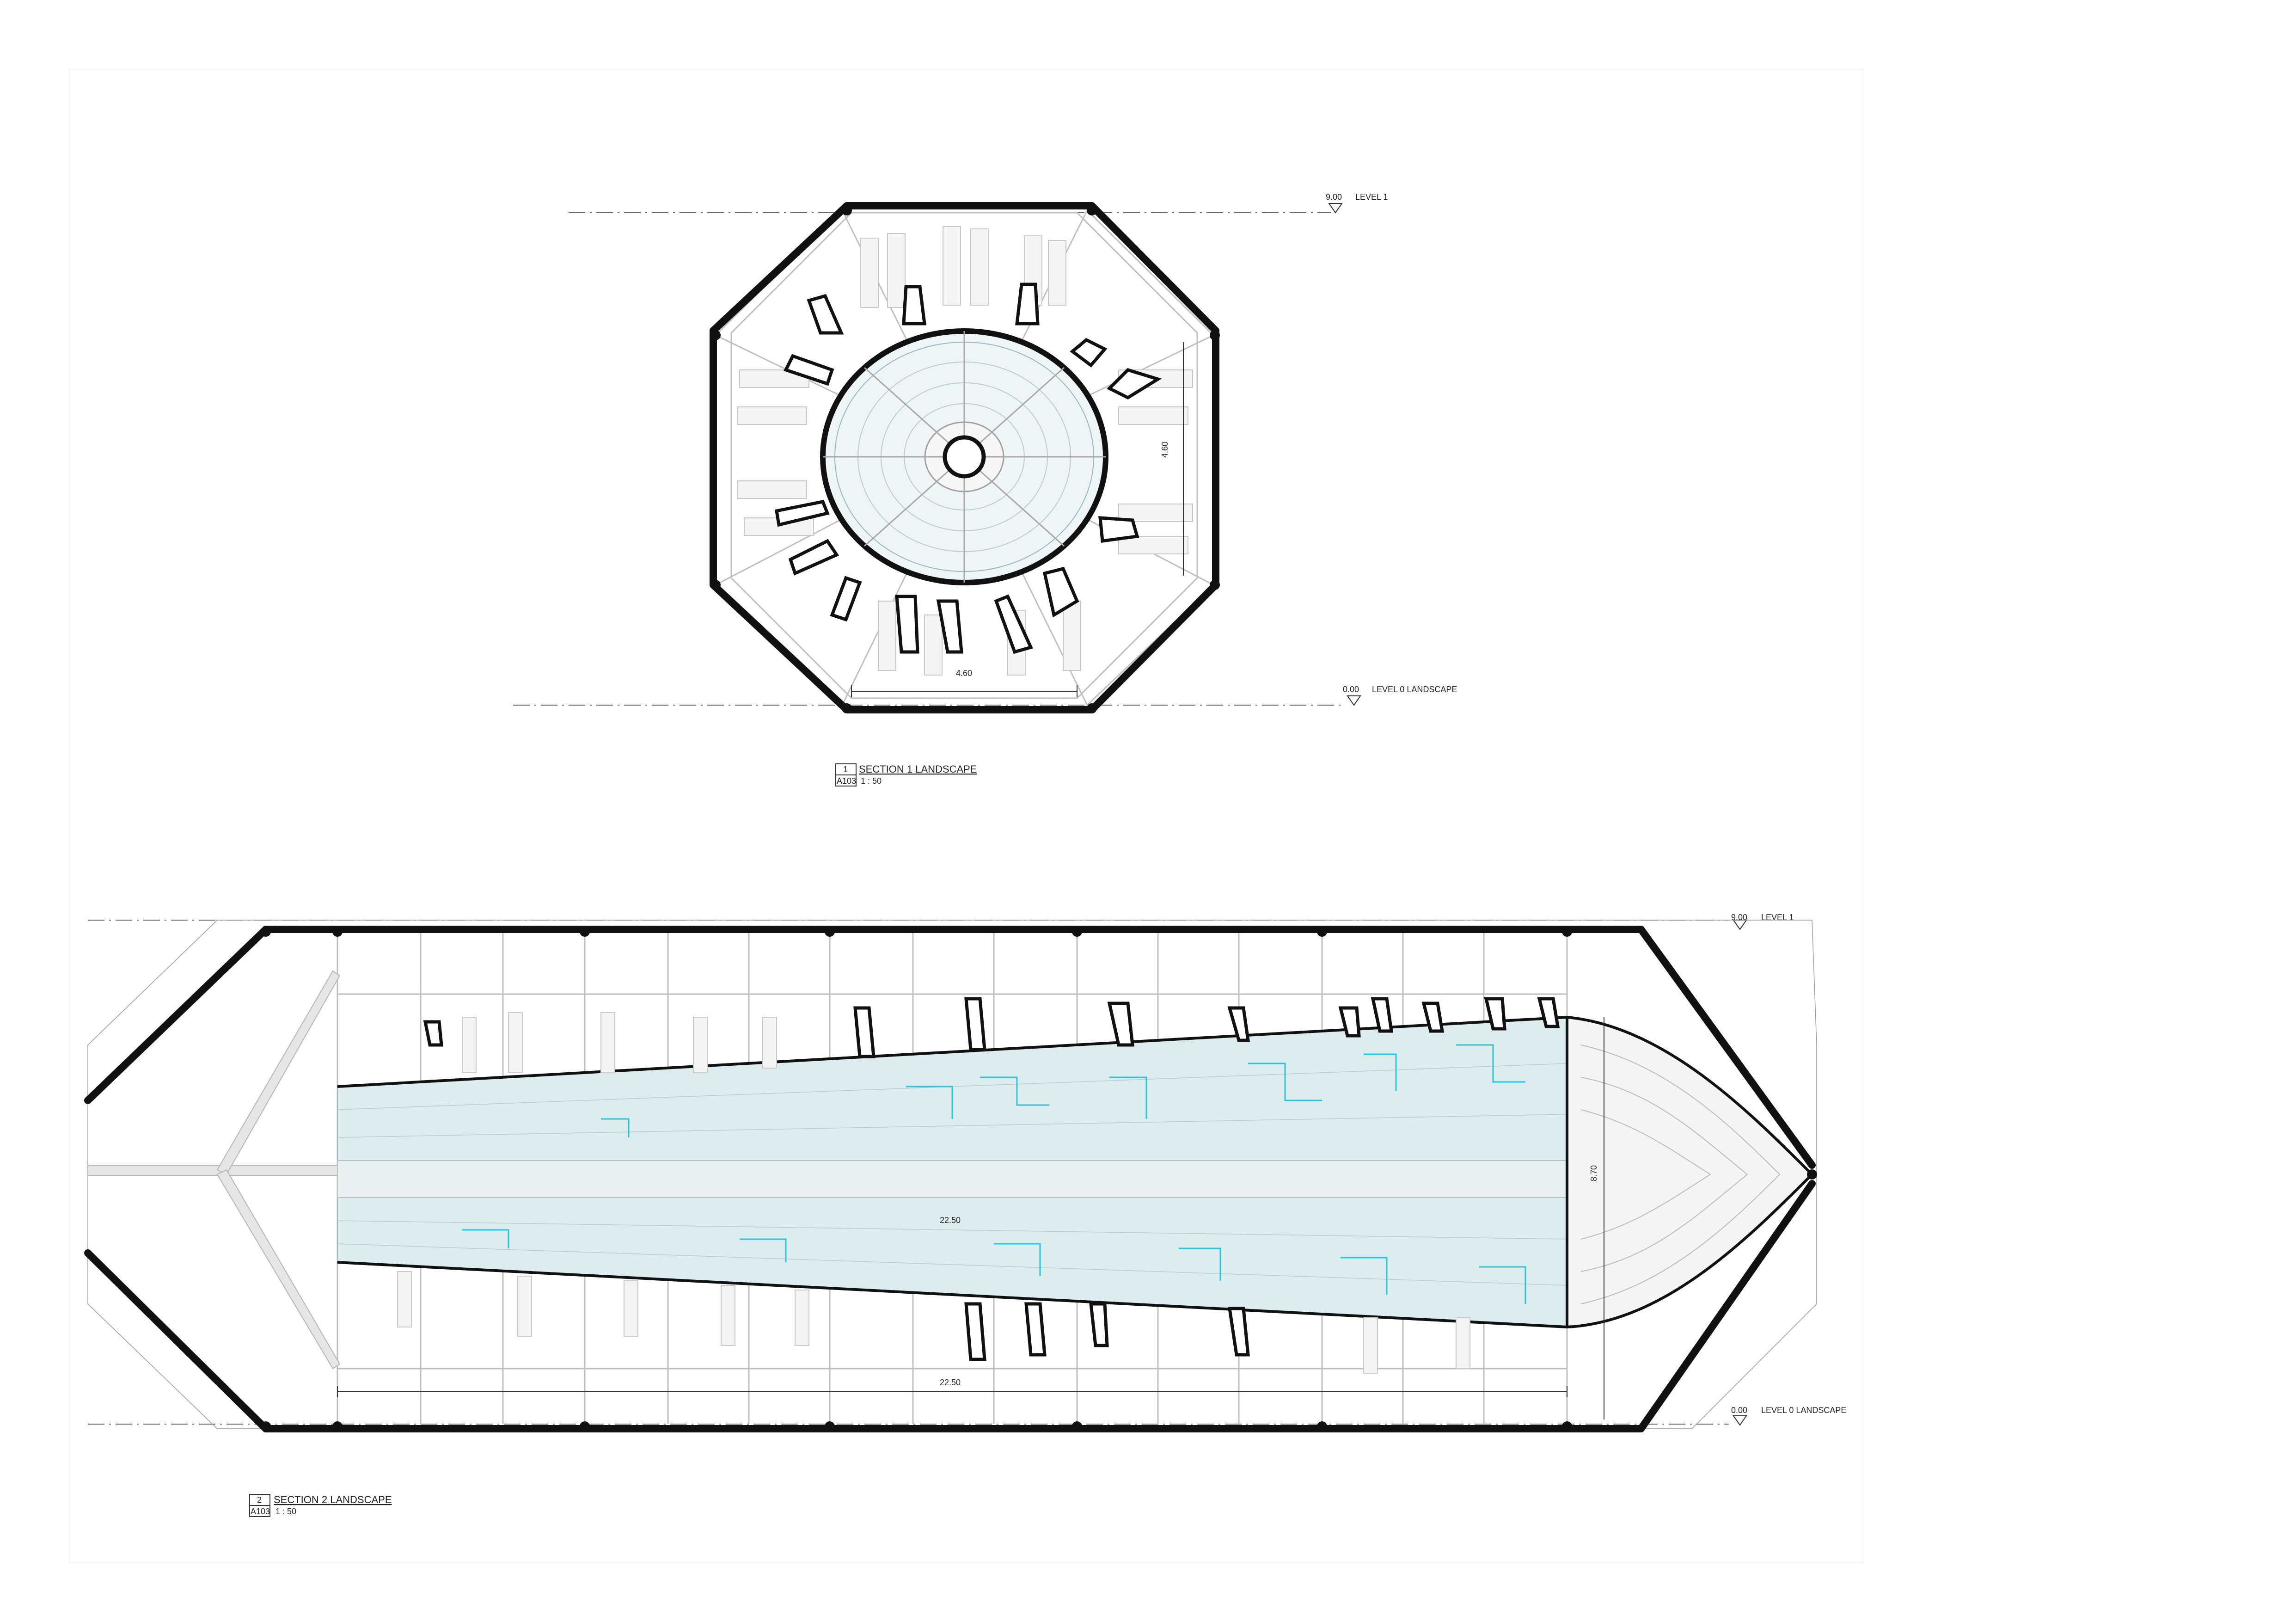  I want to click on section-2-title-block: 2 A103 SECTION 2 LANDSCAPE 1 : 50, so click(320, 1505).